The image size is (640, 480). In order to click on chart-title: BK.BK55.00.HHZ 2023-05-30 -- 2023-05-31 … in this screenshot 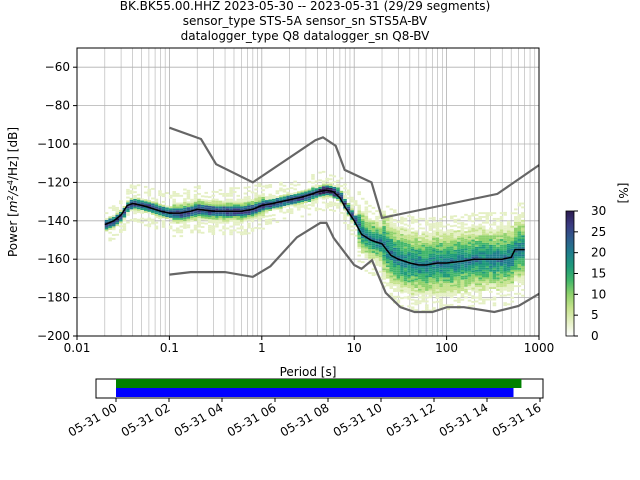, I will do `click(305, 21)`.